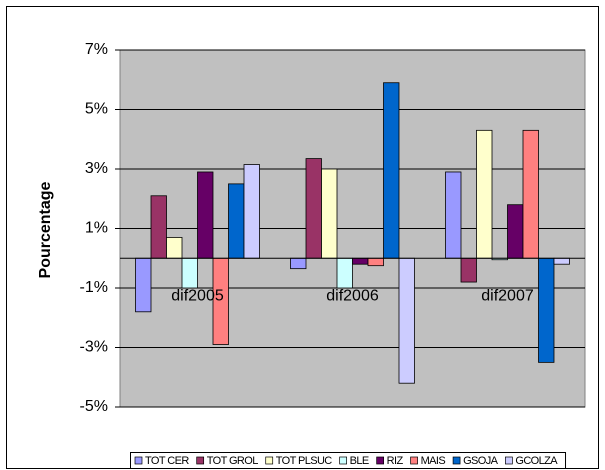 The image size is (605, 470). I want to click on legend-box, so click(348, 460).